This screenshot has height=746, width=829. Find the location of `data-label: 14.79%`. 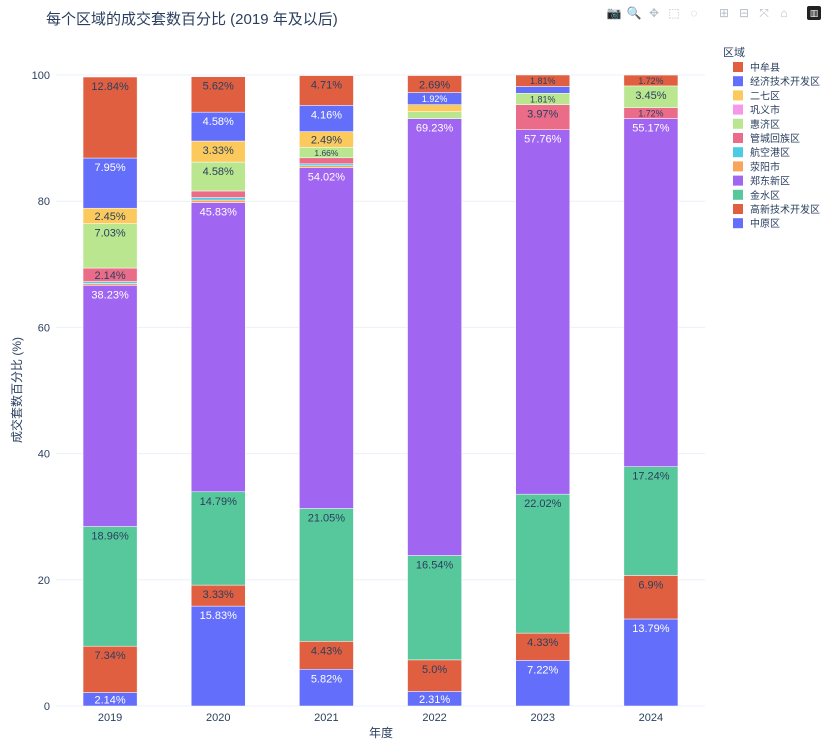

data-label: 14.79% is located at coordinates (219, 502).